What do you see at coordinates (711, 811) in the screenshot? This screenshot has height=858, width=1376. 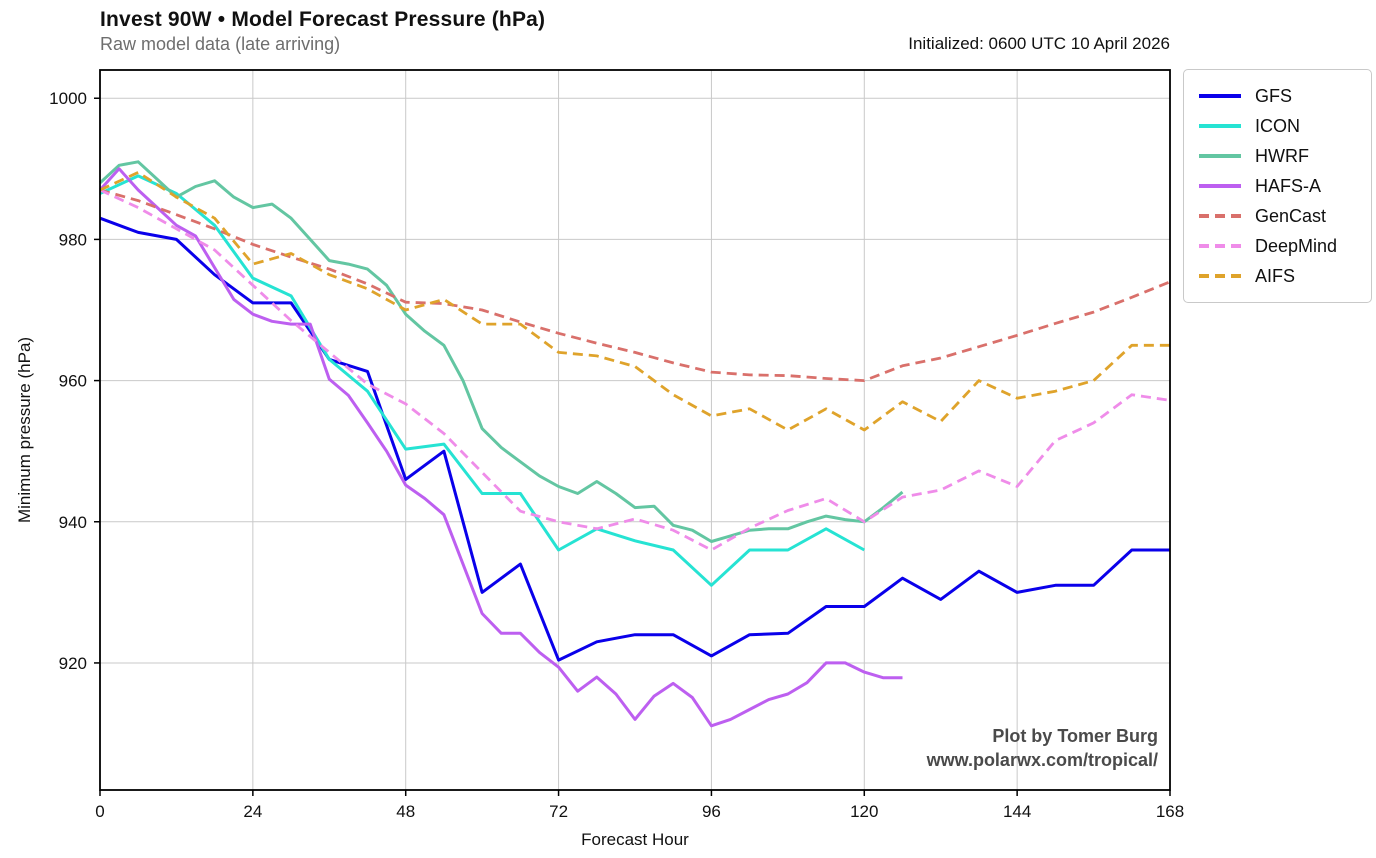 I see `x-tick-label: 96` at bounding box center [711, 811].